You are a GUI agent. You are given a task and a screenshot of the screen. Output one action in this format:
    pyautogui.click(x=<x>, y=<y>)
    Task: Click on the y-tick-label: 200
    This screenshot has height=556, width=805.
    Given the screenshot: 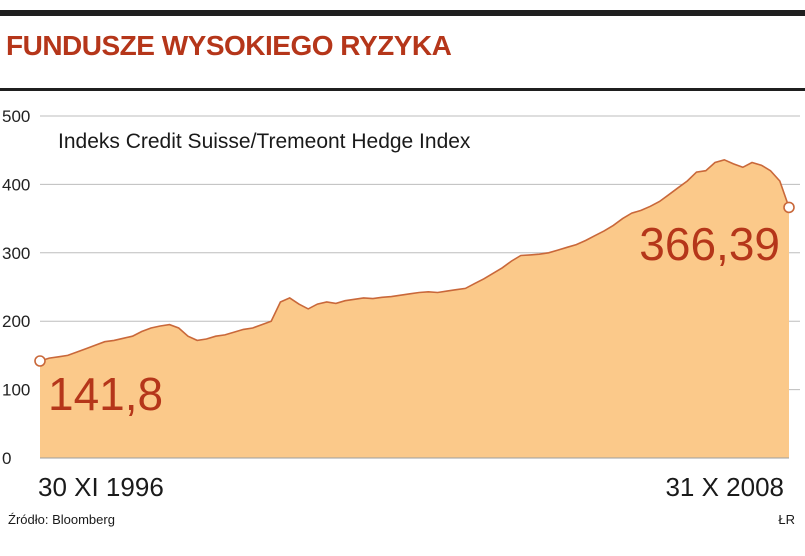 What is the action you would take?
    pyautogui.click(x=16, y=321)
    